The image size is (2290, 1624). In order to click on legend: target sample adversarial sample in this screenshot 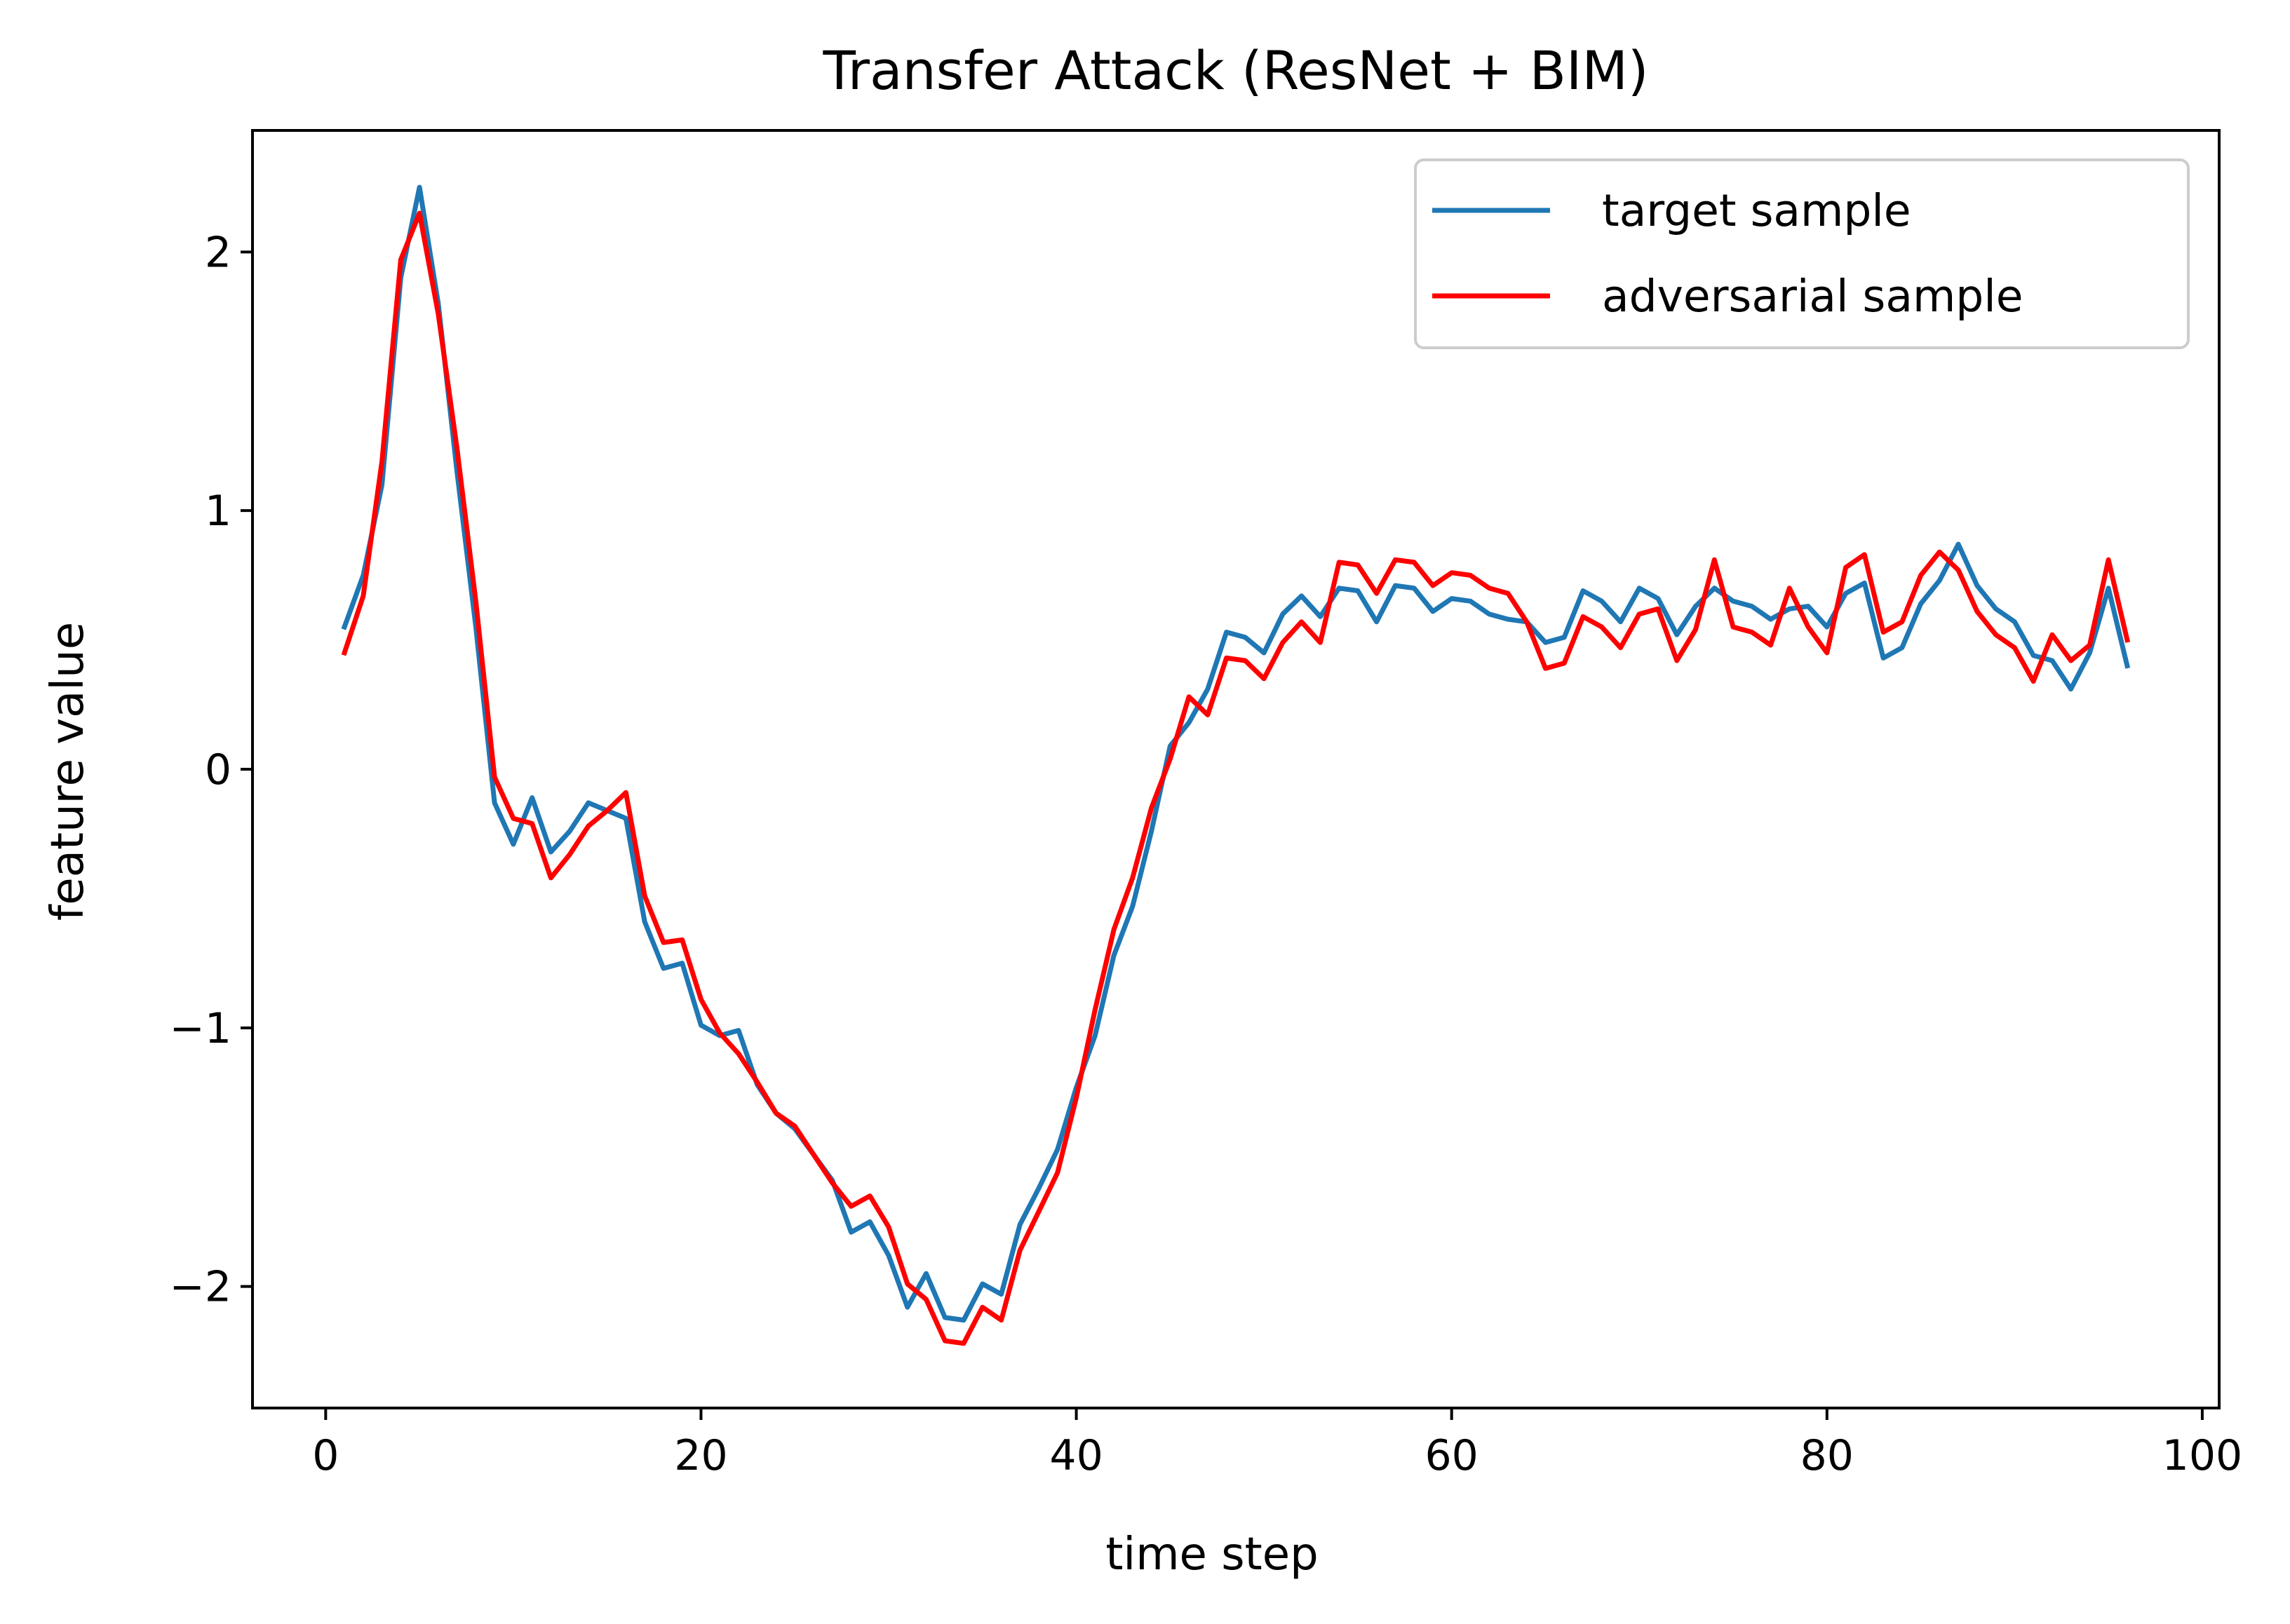, I will do `click(1802, 253)`.